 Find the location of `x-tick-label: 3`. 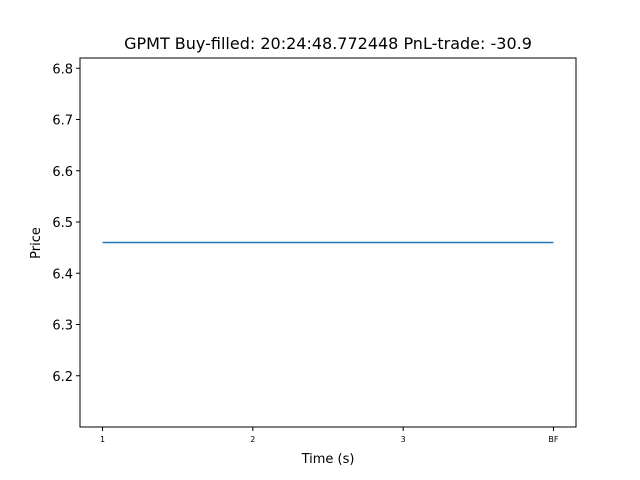

x-tick-label: 3 is located at coordinates (403, 439).